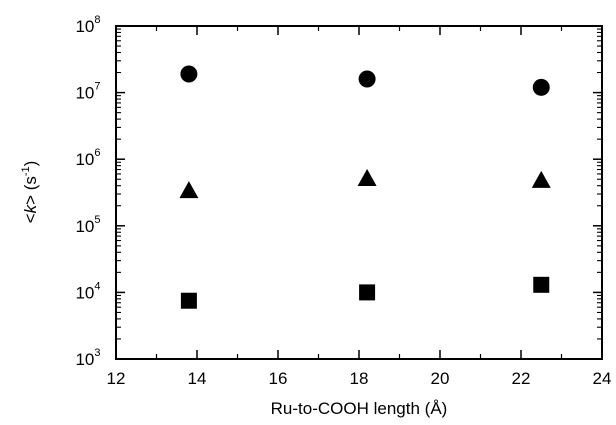 The image size is (616, 425). Describe the element at coordinates (521, 378) in the screenshot. I see `x-tick-label: 22` at that location.